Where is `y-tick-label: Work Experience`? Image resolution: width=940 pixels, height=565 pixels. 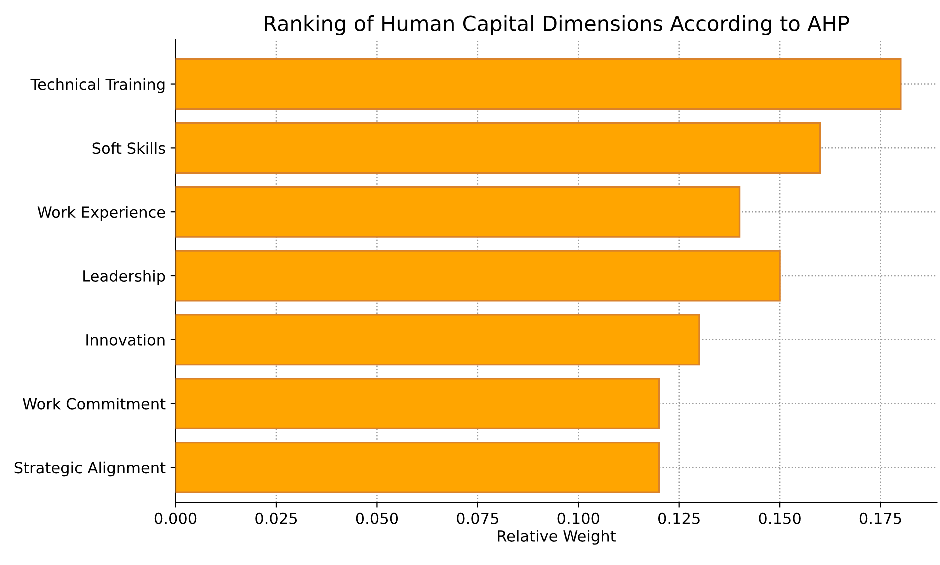
y-tick-label: Work Experience is located at coordinates (102, 214).